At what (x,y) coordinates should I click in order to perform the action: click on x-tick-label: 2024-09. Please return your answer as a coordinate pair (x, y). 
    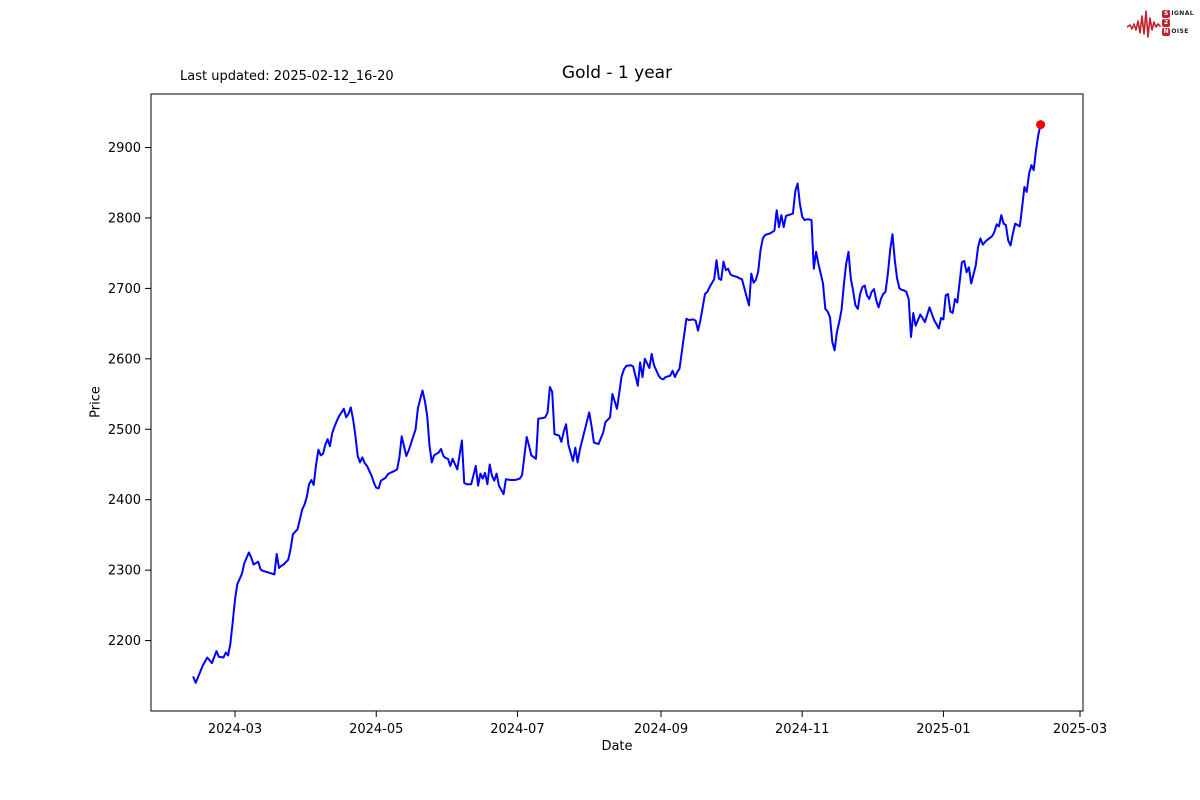
    Looking at the image, I should click on (661, 729).